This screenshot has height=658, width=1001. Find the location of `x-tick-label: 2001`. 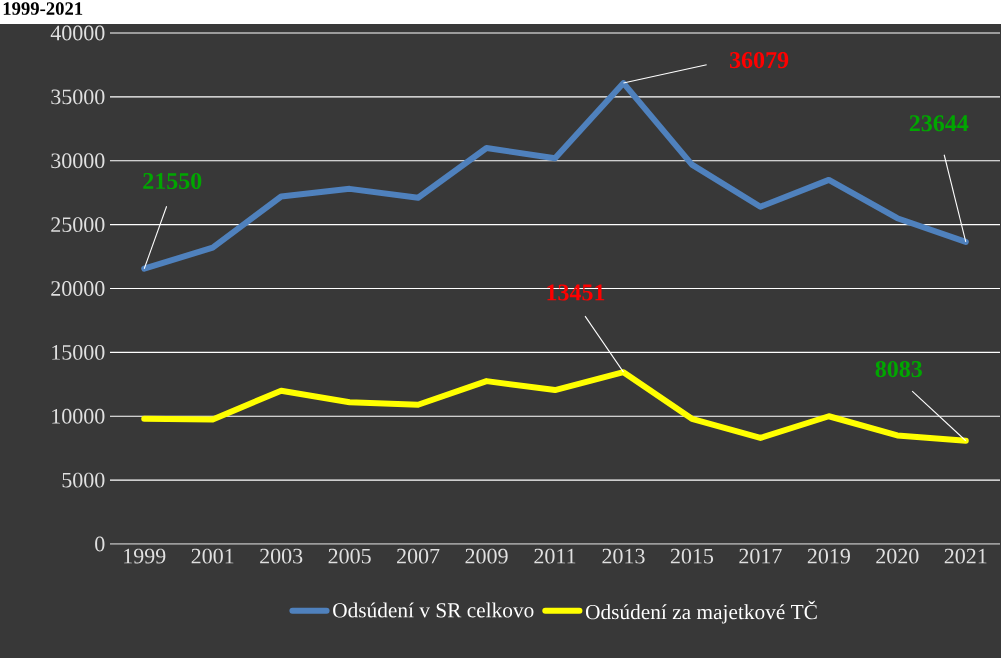

x-tick-label: 2001 is located at coordinates (212, 556).